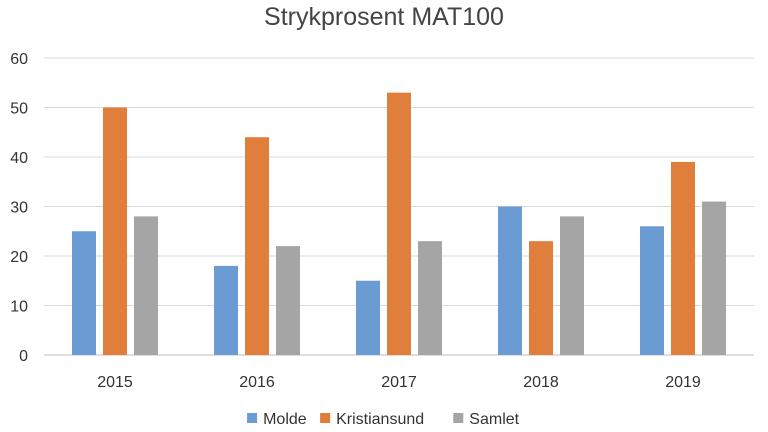  Describe the element at coordinates (146, 285) in the screenshot. I see `bar-samlet-2015` at that location.